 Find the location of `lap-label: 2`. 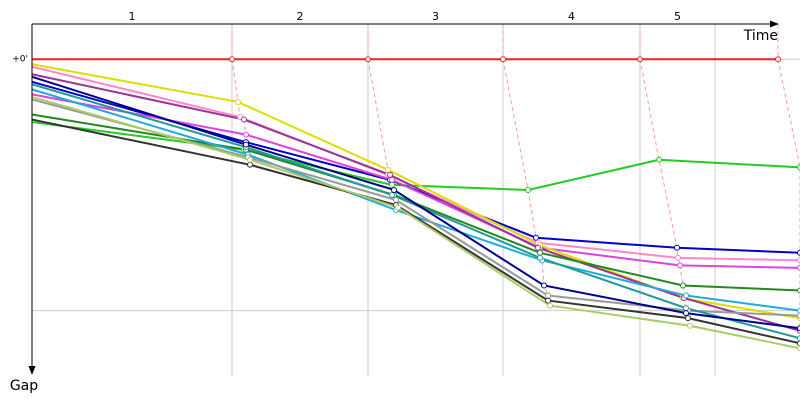

lap-label: 2 is located at coordinates (300, 16).